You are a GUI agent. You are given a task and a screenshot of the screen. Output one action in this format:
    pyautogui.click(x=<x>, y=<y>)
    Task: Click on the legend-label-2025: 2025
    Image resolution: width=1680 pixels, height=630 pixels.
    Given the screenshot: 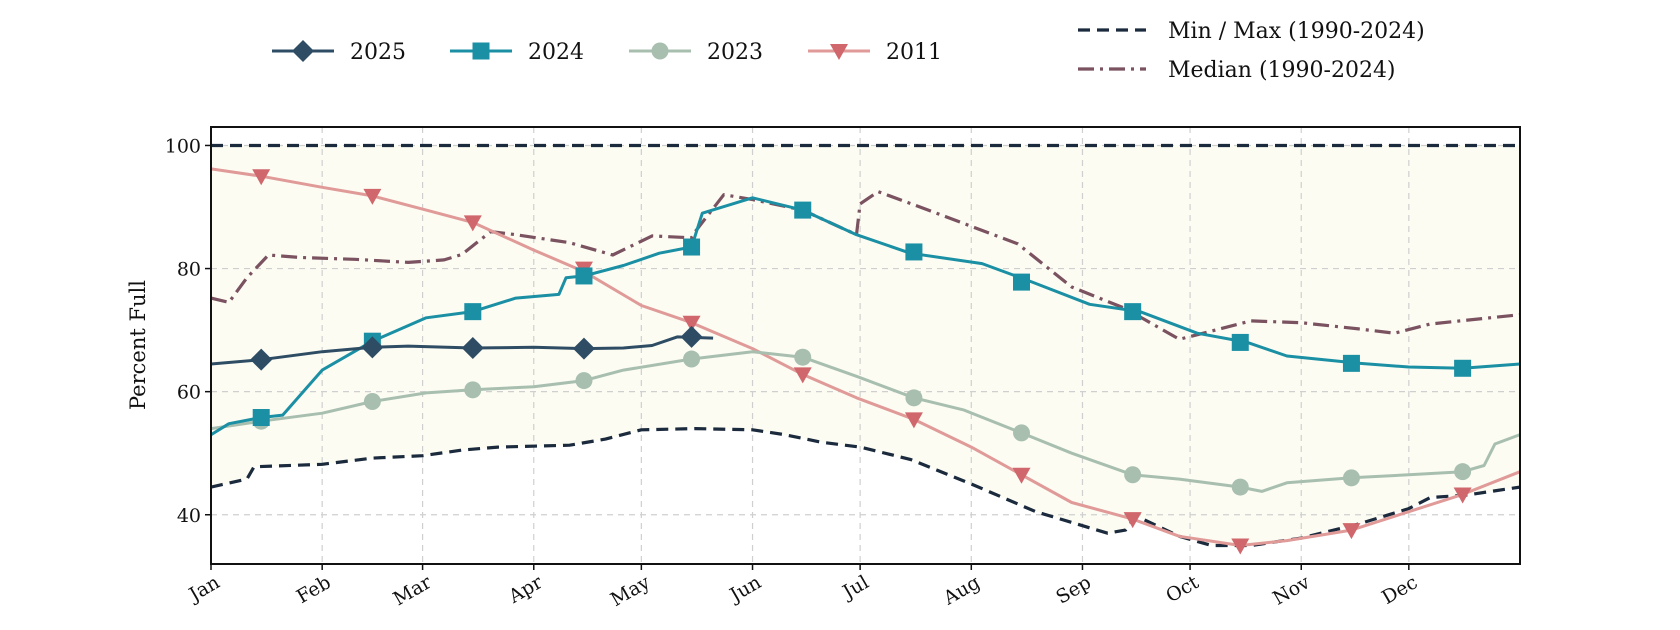 What is the action you would take?
    pyautogui.click(x=378, y=52)
    